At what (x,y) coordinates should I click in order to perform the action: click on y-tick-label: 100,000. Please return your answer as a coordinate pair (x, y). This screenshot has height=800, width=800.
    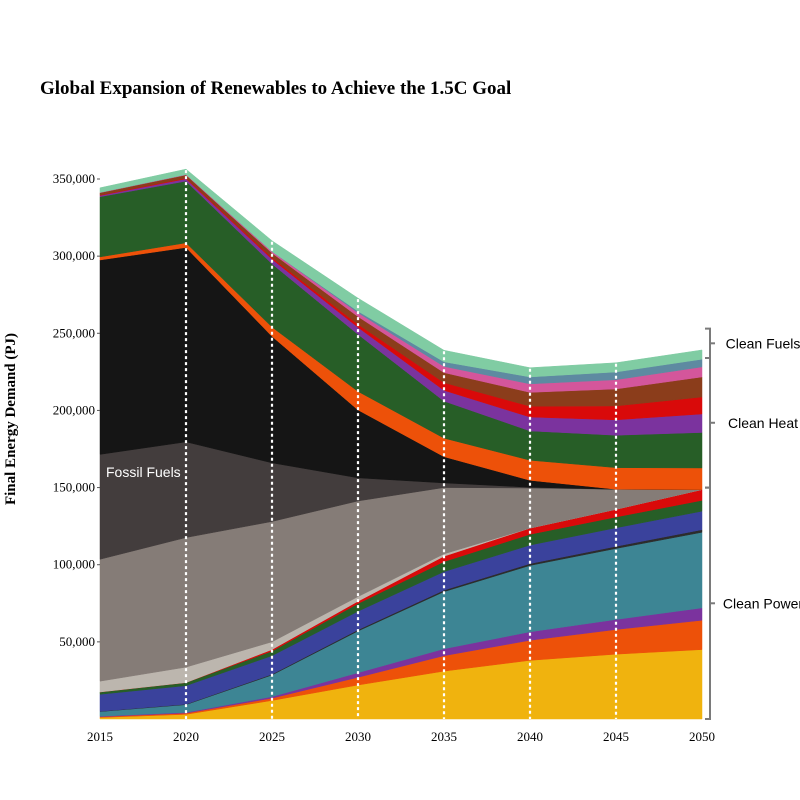
    Looking at the image, I should click on (74, 564).